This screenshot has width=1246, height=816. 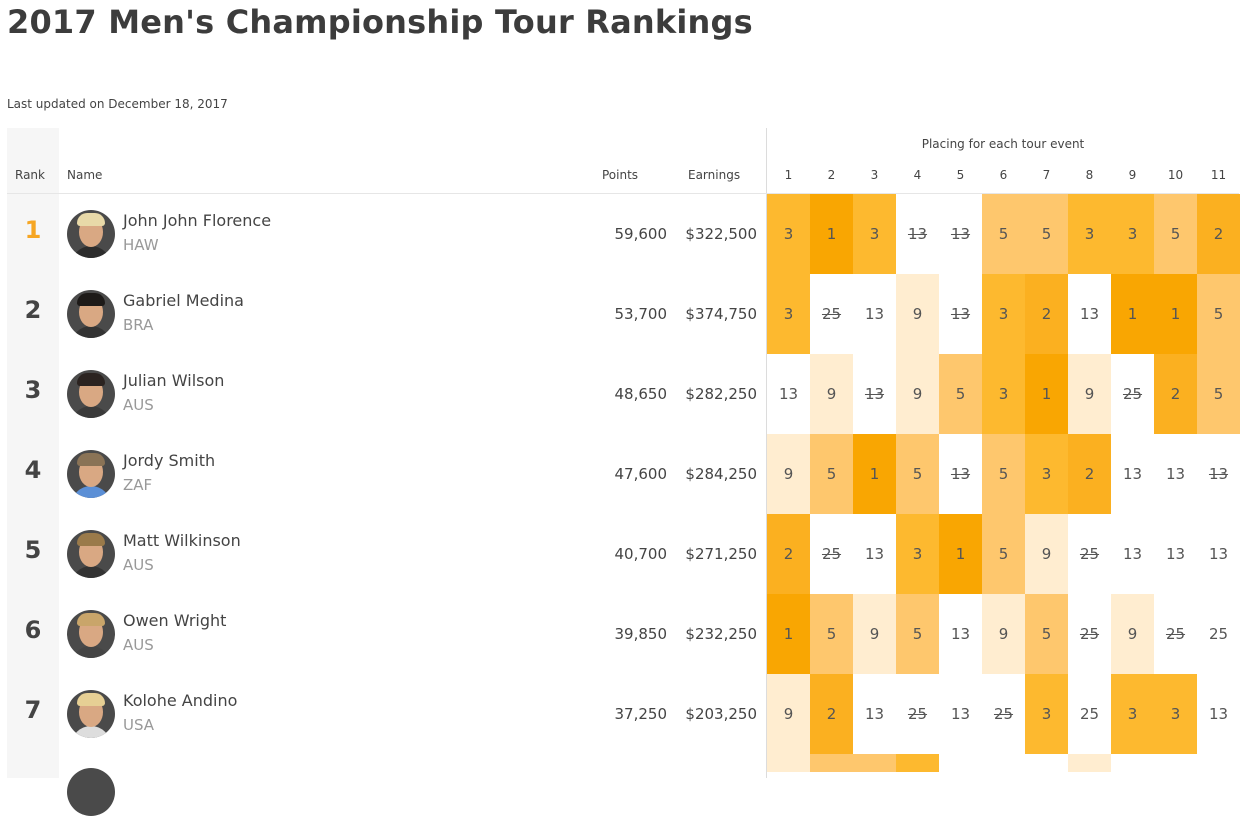 I want to click on event-header-4: 4, so click(x=917, y=175).